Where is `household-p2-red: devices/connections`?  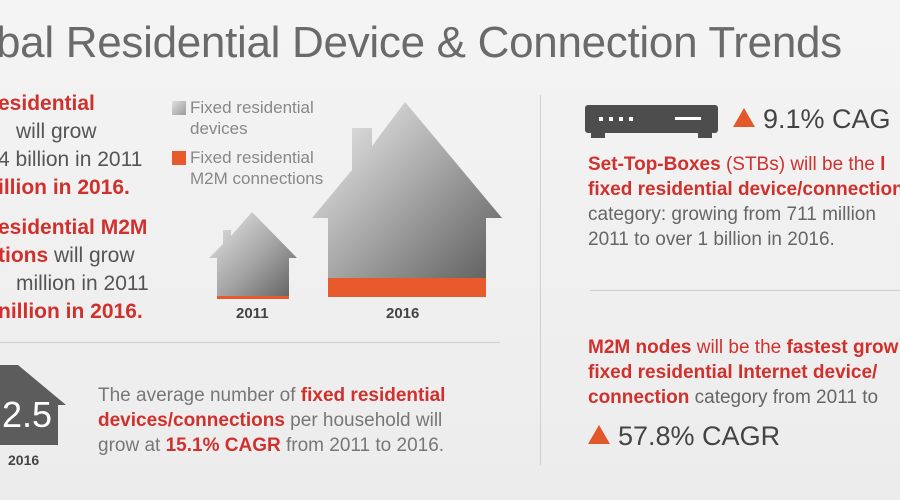
household-p2-red: devices/connections is located at coordinates (191, 420).